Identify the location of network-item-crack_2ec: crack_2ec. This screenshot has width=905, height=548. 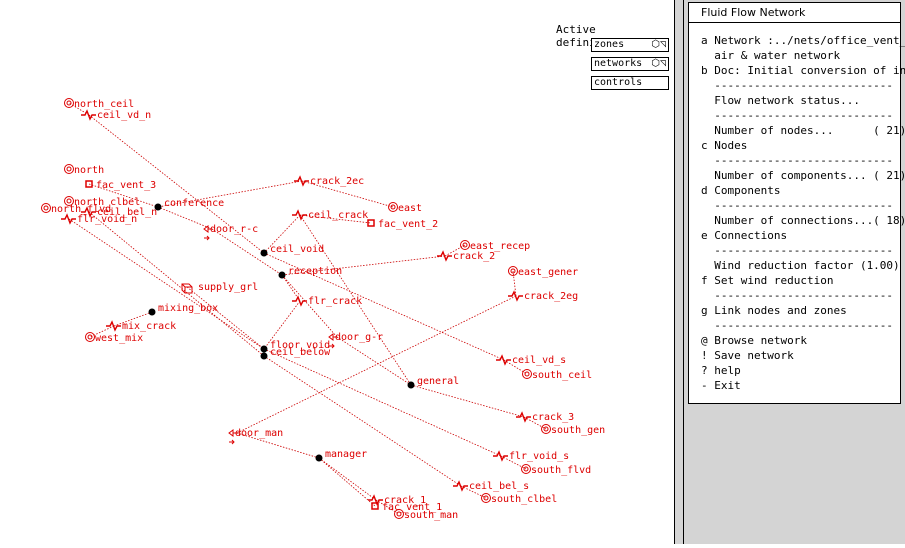
(329, 181).